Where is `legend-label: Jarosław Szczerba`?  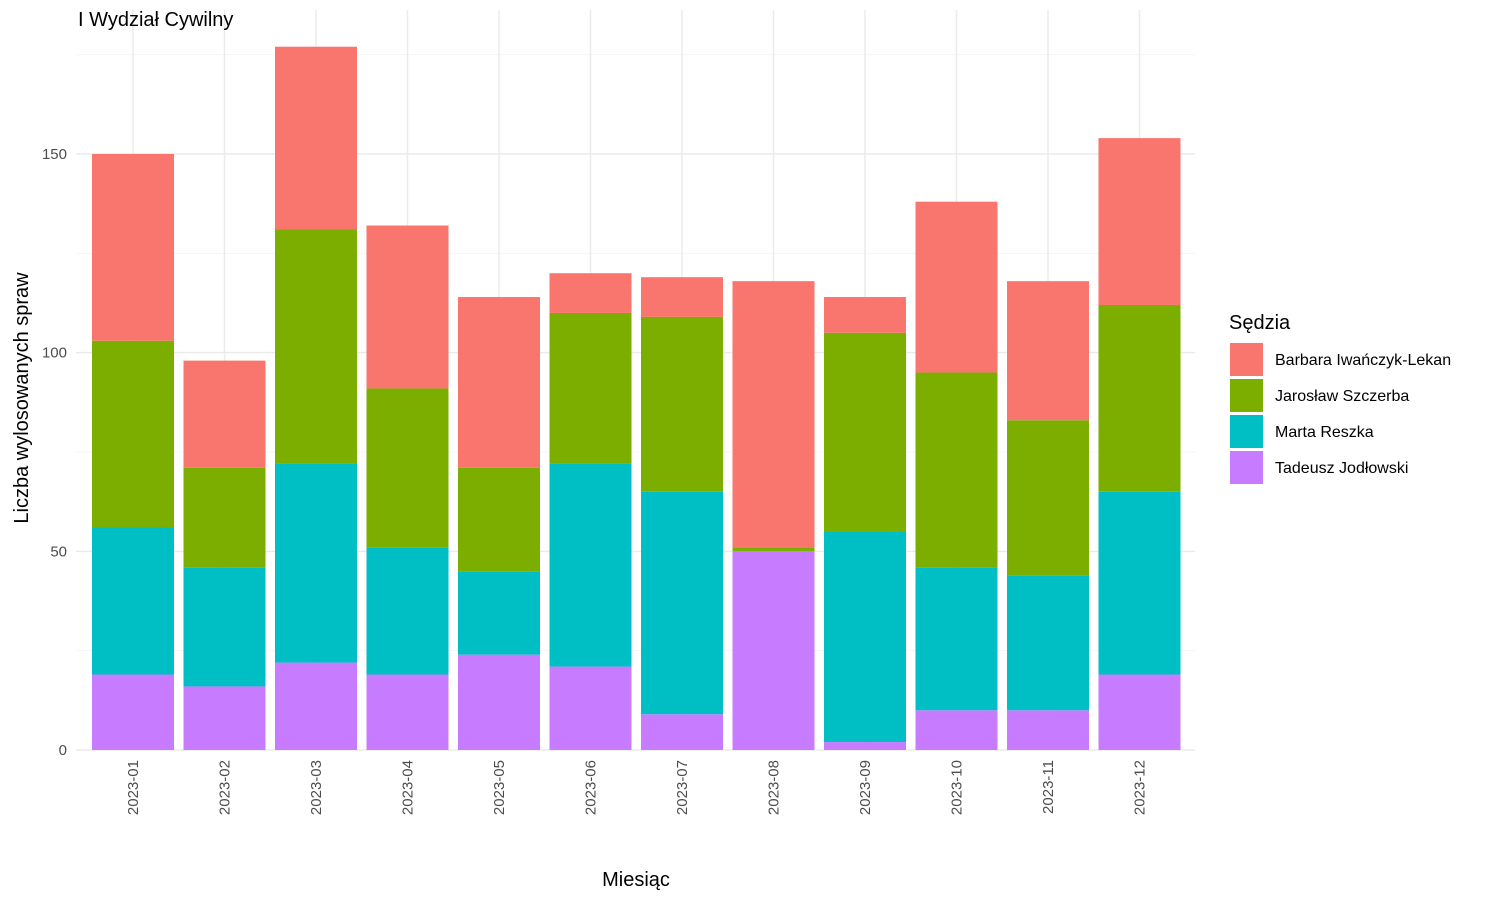 legend-label: Jarosław Szczerba is located at coordinates (1342, 396).